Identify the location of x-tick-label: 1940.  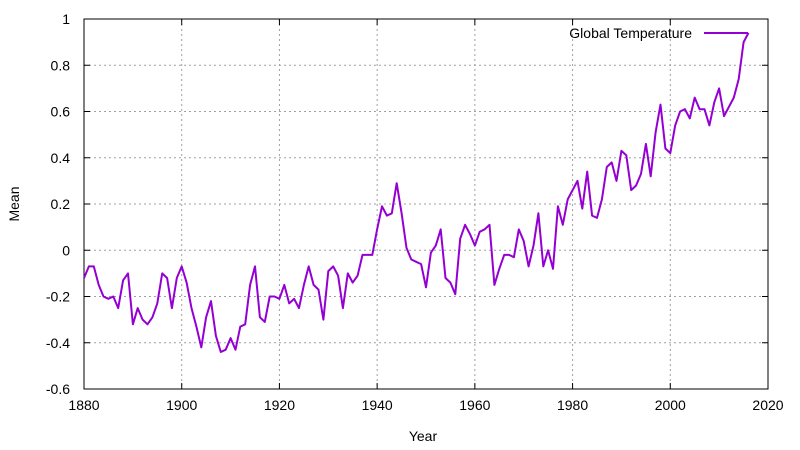
(377, 405).